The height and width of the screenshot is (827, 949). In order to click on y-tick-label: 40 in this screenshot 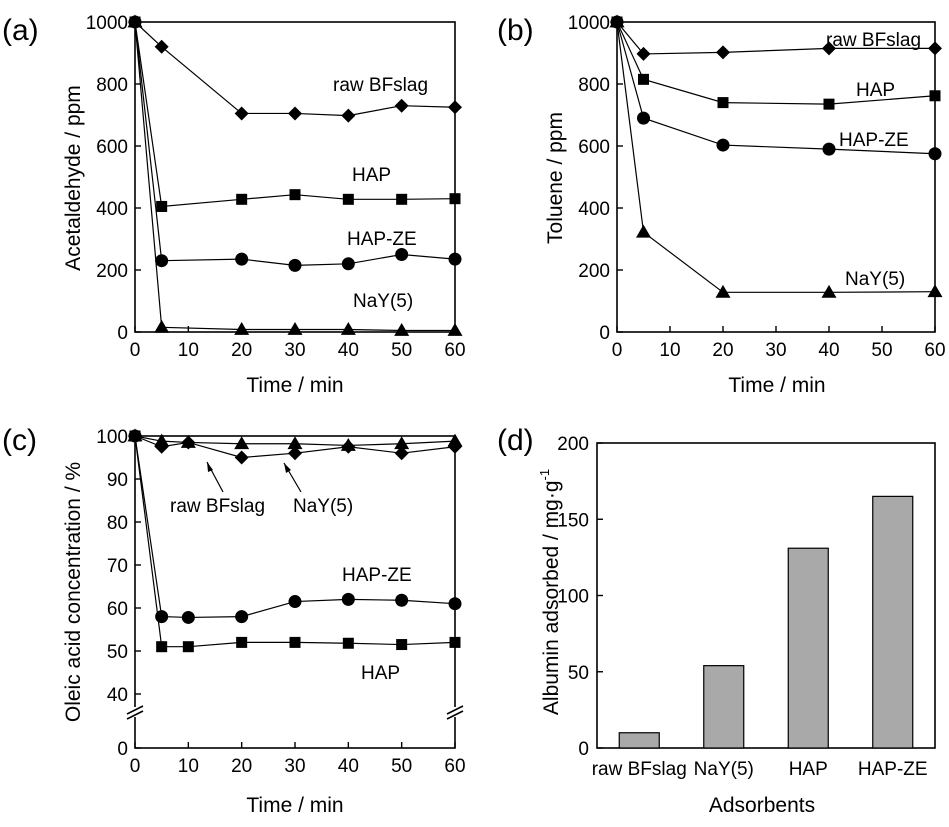, I will do `click(117, 695)`.